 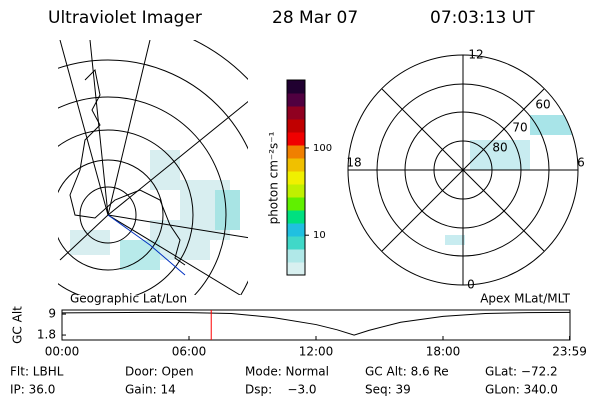 What do you see at coordinates (125, 18) in the screenshot?
I see `title: Ultraviolet Imager` at bounding box center [125, 18].